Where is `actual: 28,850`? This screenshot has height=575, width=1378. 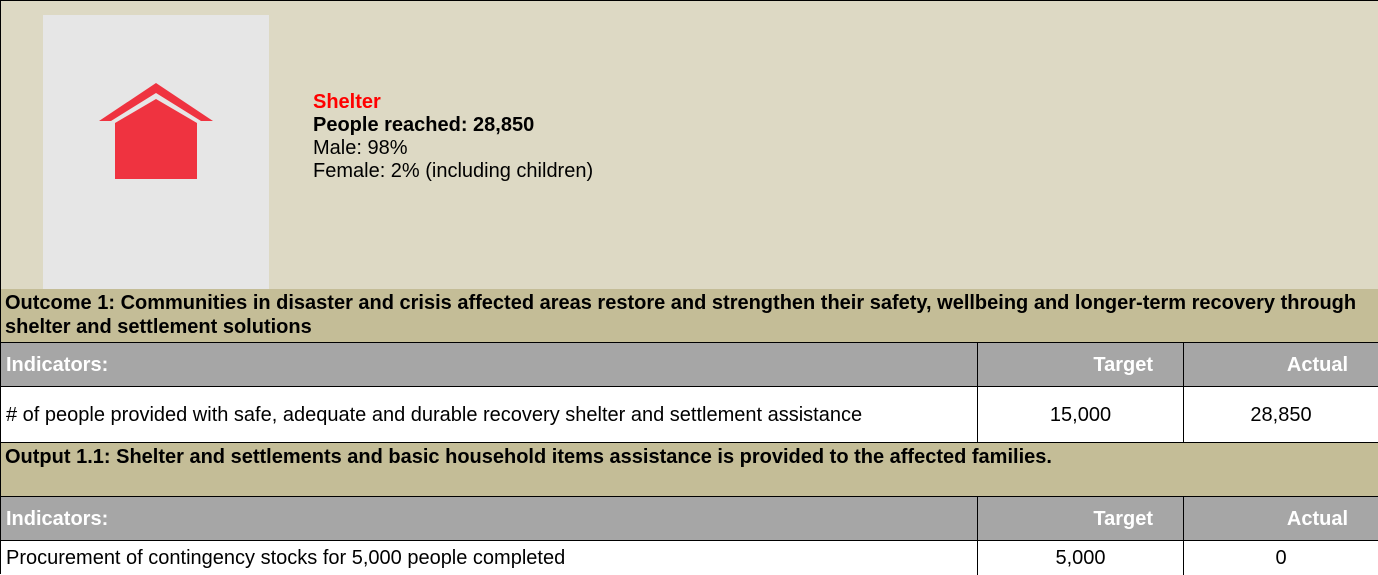
actual: 28,850 is located at coordinates (1281, 414).